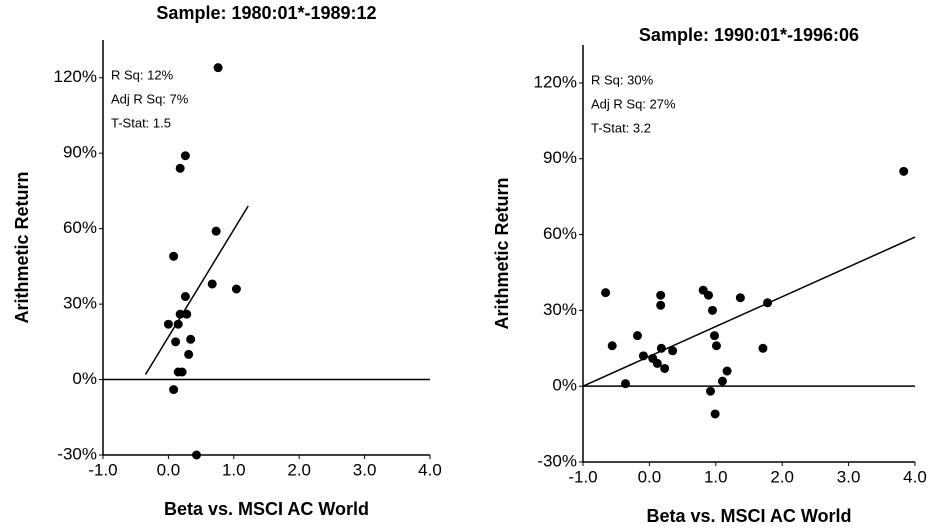  Describe the element at coordinates (142, 74) in the screenshot. I see `annotation: R Sq: 12%` at that location.